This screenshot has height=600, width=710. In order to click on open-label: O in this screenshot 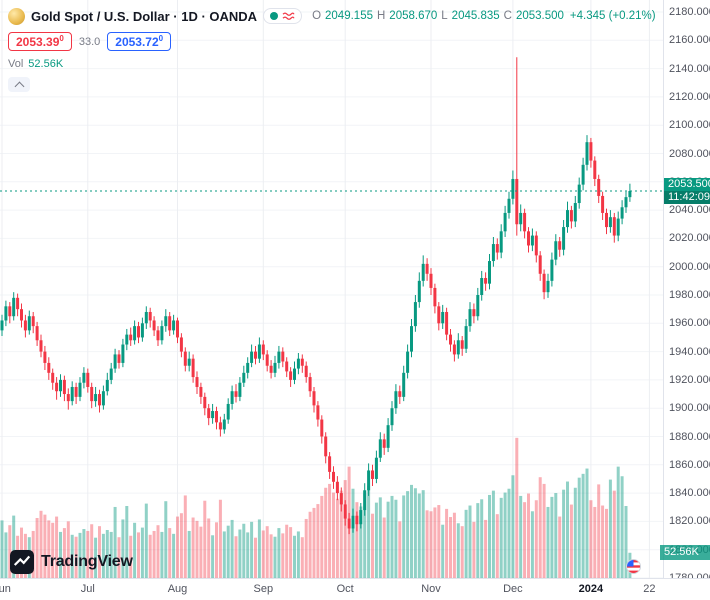, I will do `click(317, 16)`.